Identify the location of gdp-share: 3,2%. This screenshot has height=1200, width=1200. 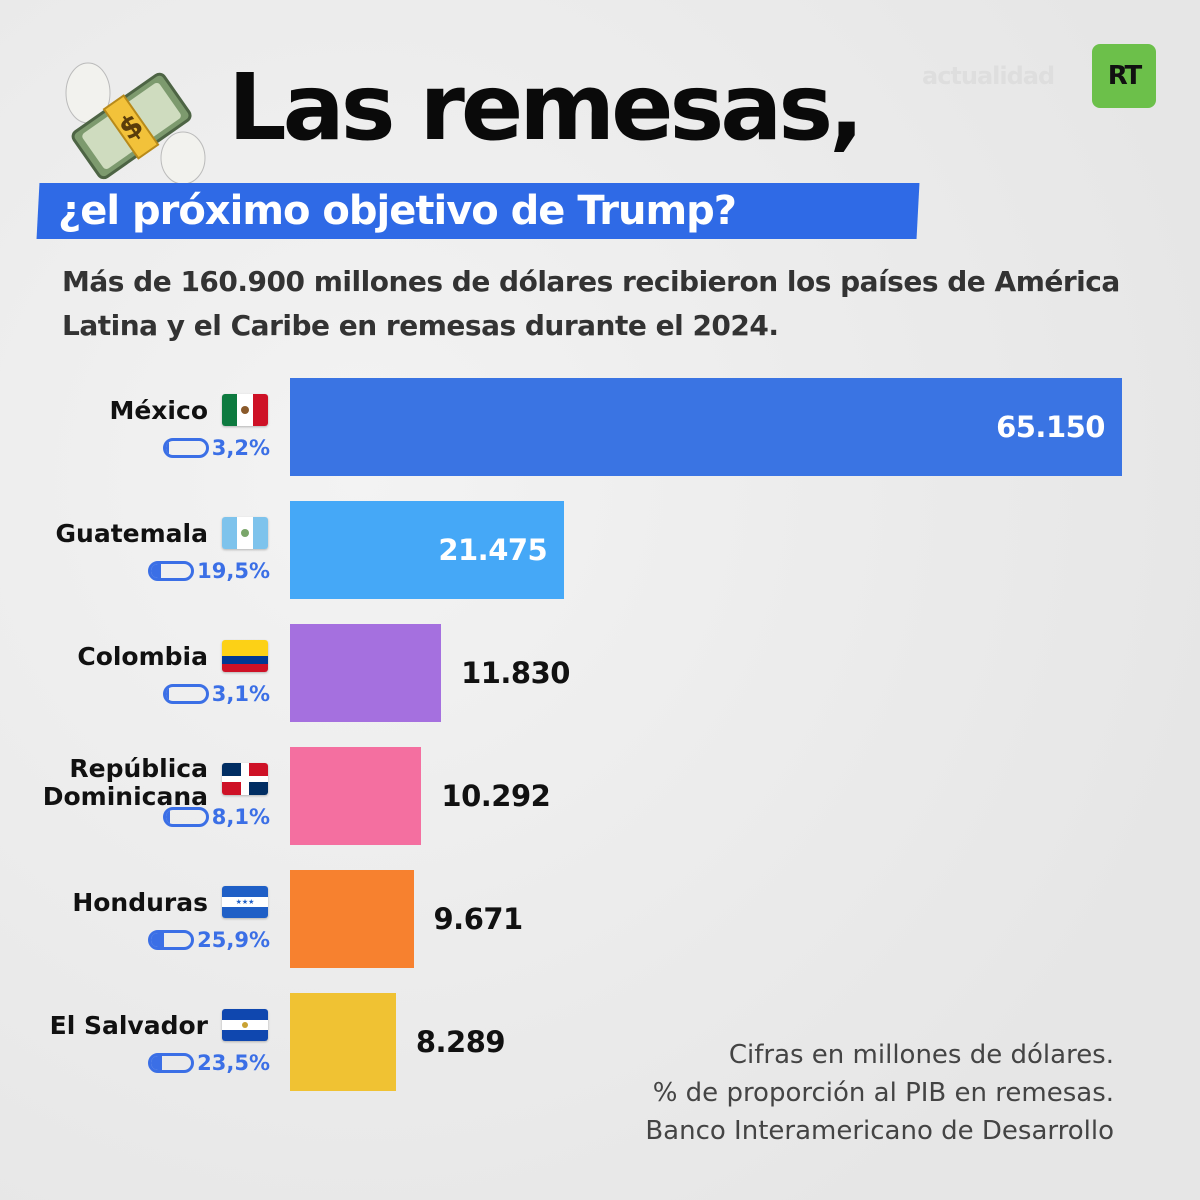
(216, 448).